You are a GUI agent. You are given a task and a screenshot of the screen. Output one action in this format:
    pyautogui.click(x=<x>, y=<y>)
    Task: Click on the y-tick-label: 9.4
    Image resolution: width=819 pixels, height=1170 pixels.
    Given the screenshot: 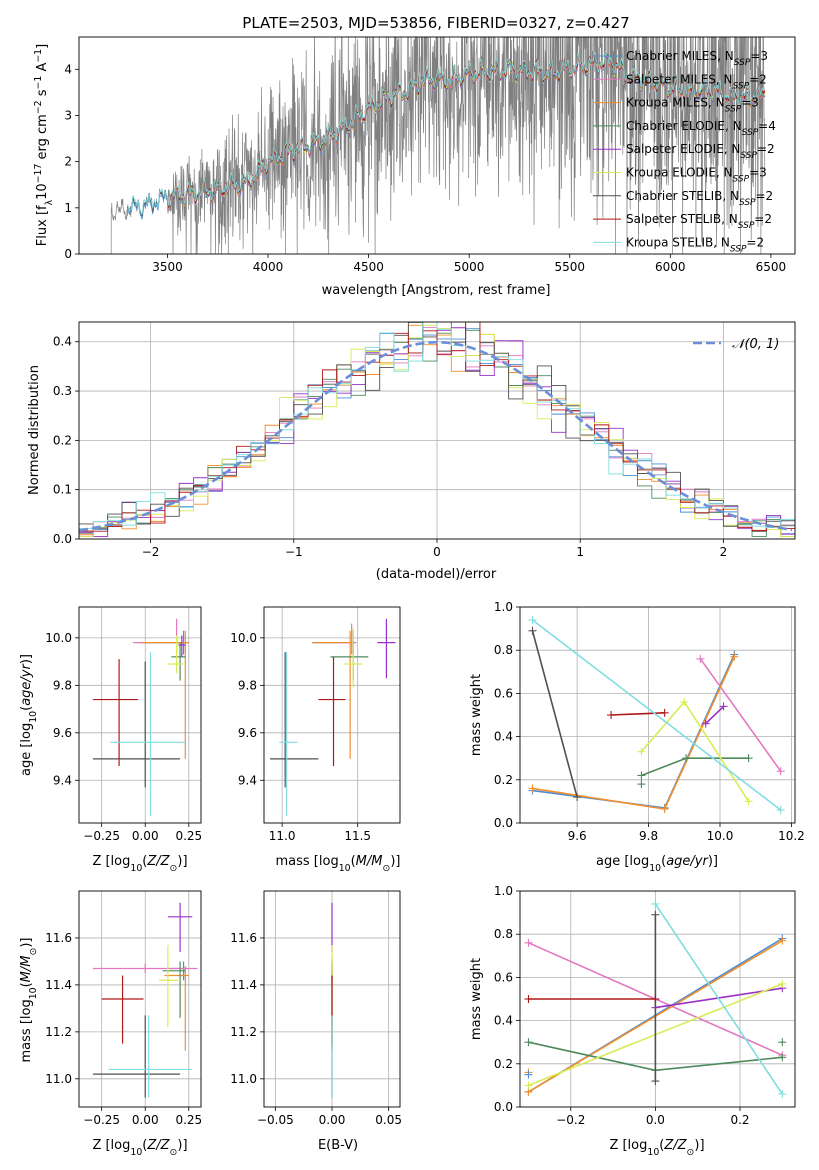 What is the action you would take?
    pyautogui.click(x=247, y=780)
    